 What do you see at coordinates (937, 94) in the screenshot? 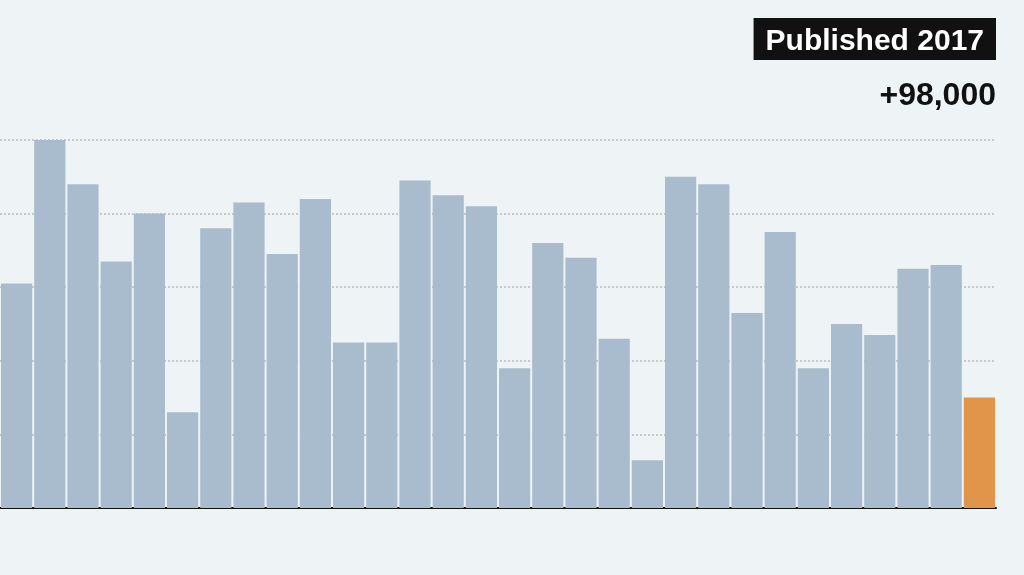
I see `text: +98,000` at bounding box center [937, 94].